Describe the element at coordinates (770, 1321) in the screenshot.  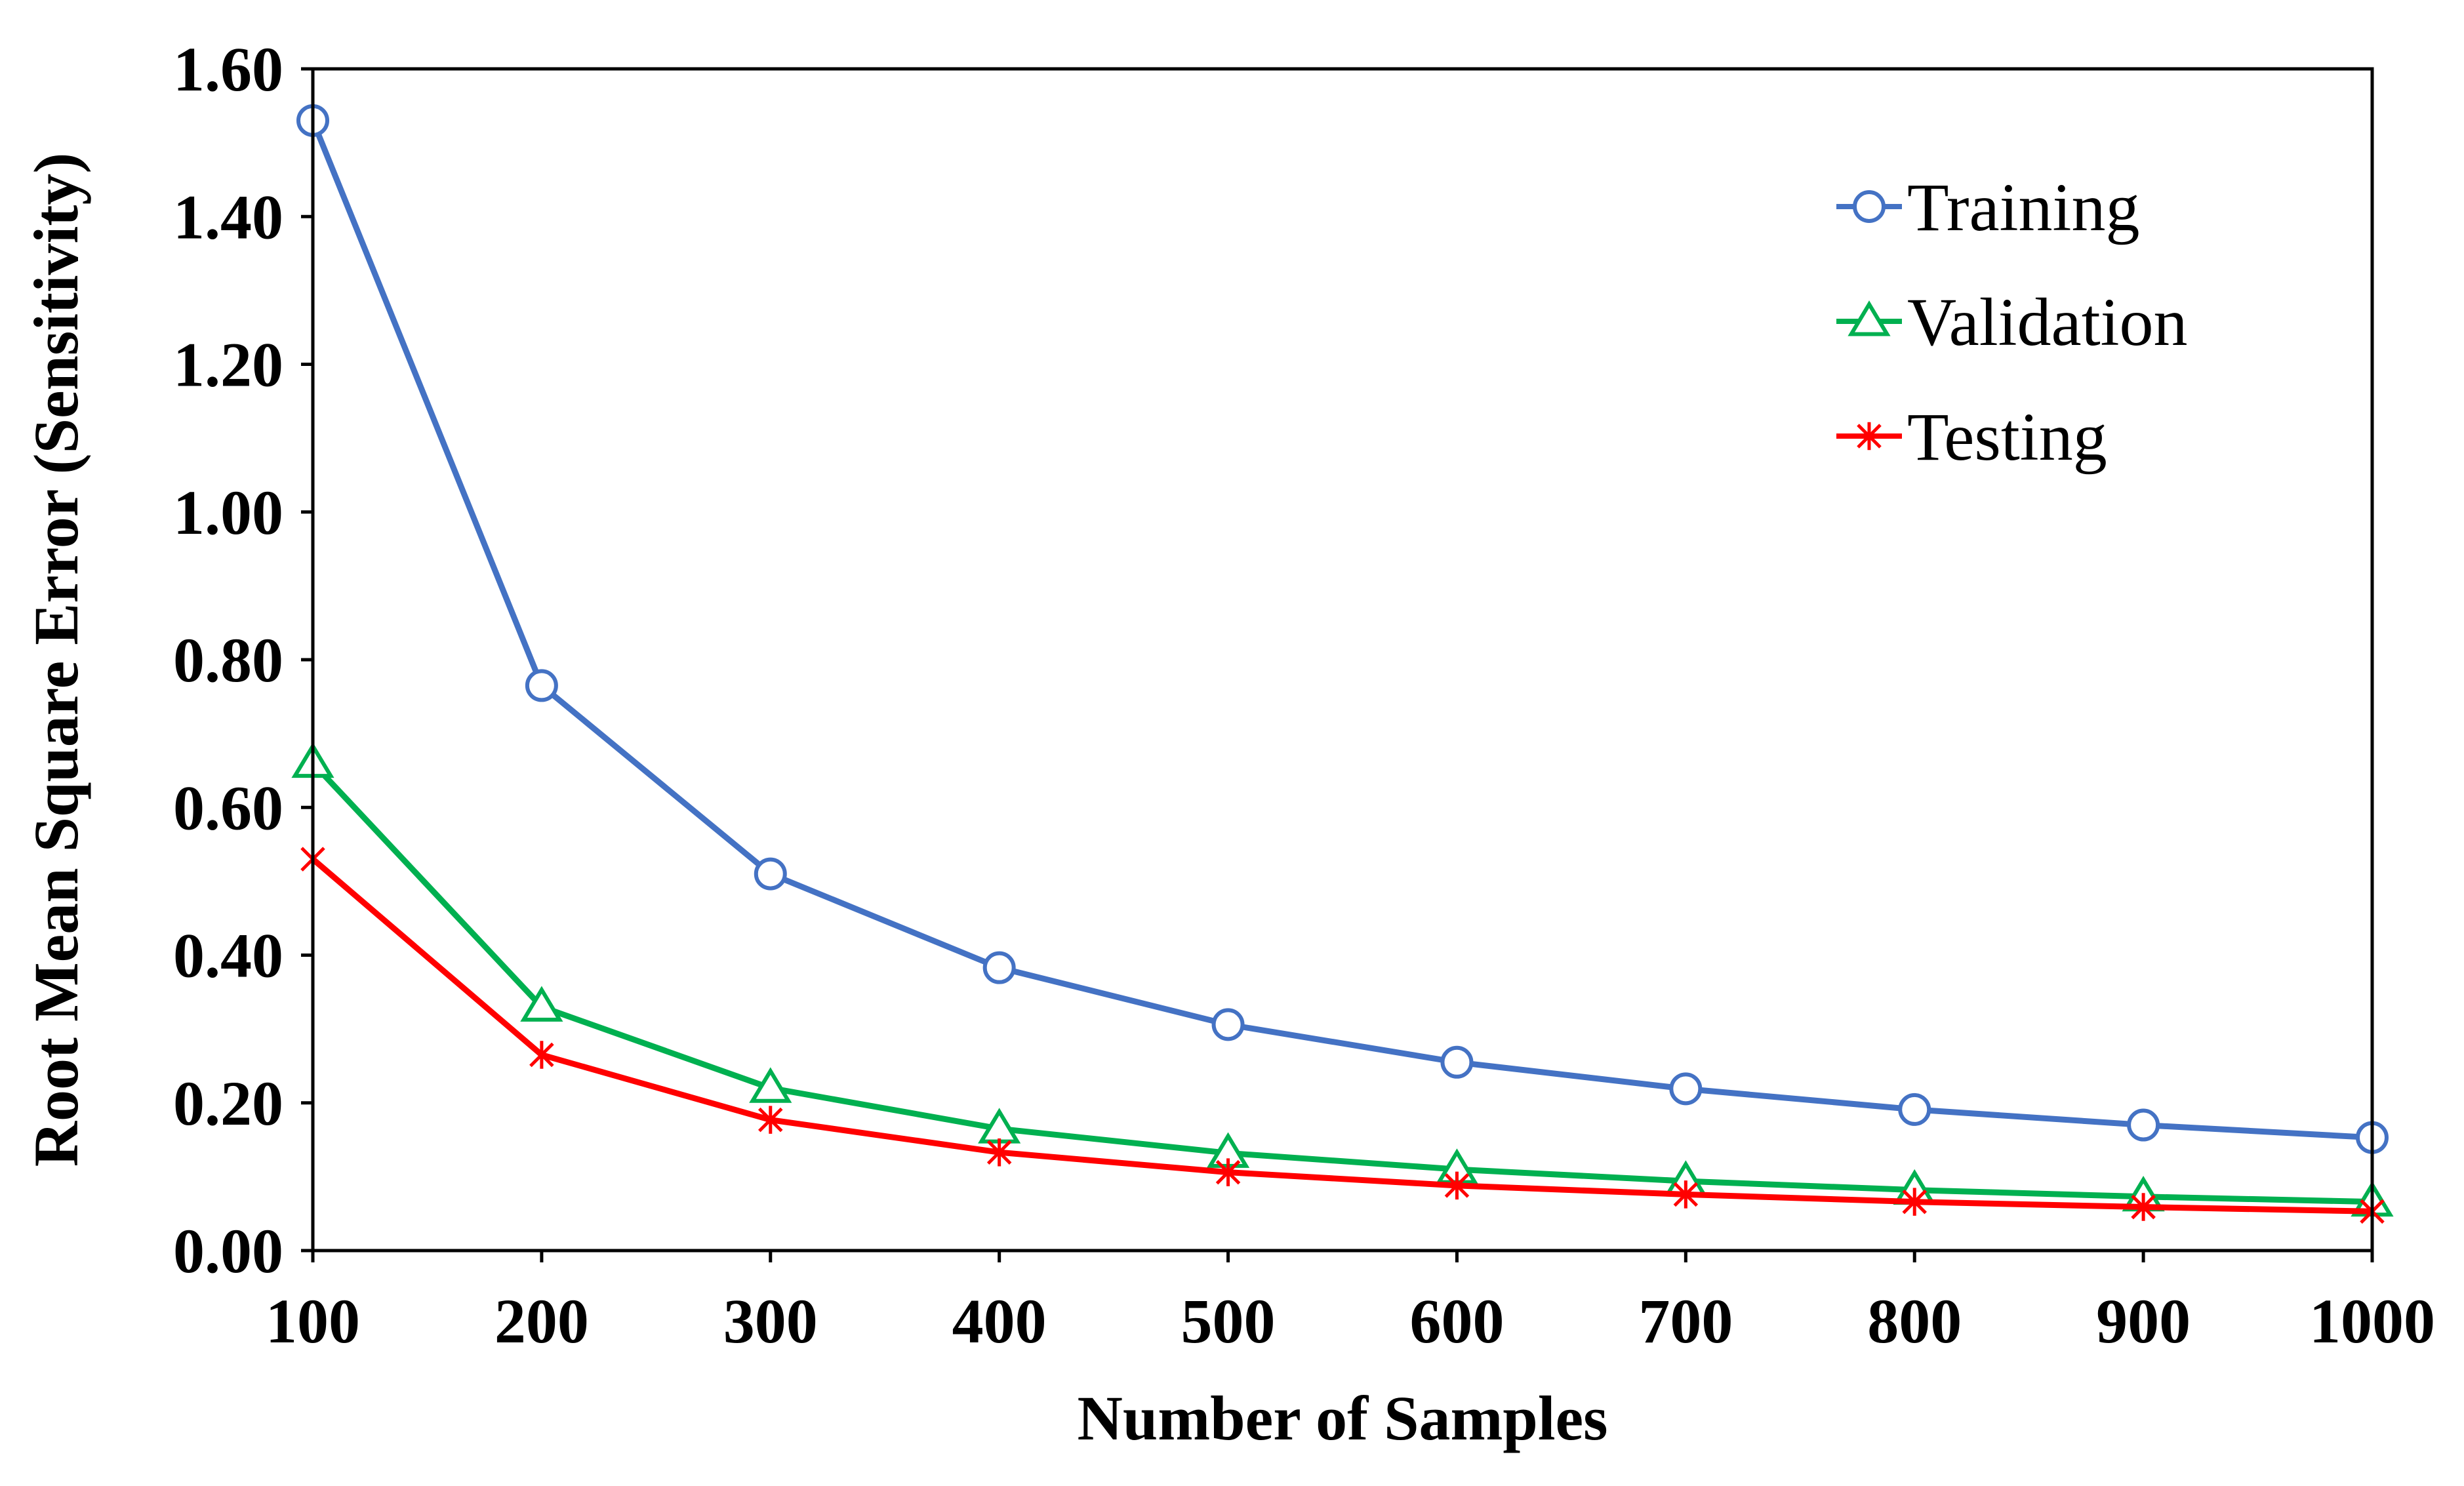
I see `x-tick-label: 300` at that location.